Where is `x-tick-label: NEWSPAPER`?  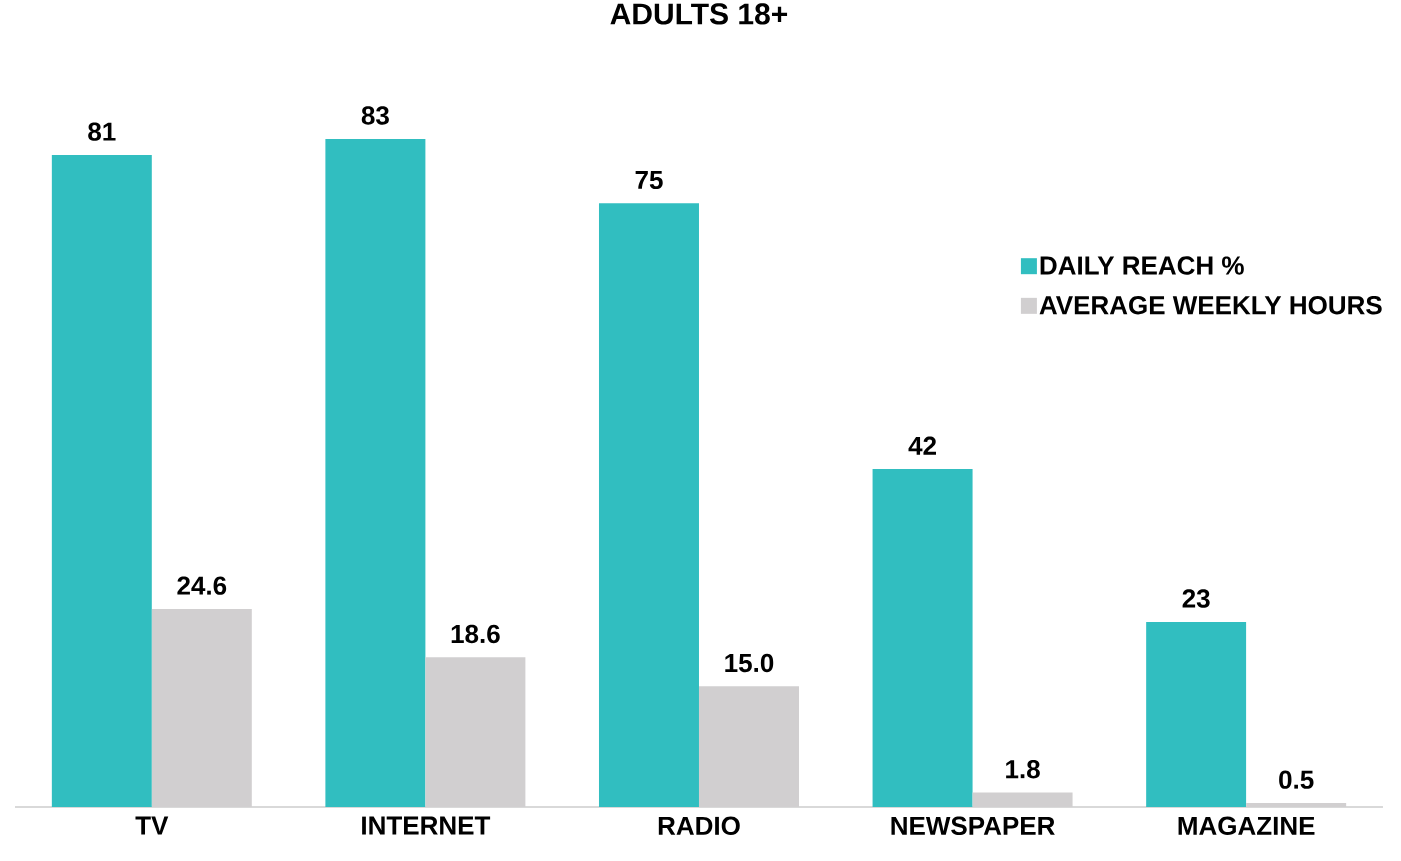 x-tick-label: NEWSPAPER is located at coordinates (973, 825).